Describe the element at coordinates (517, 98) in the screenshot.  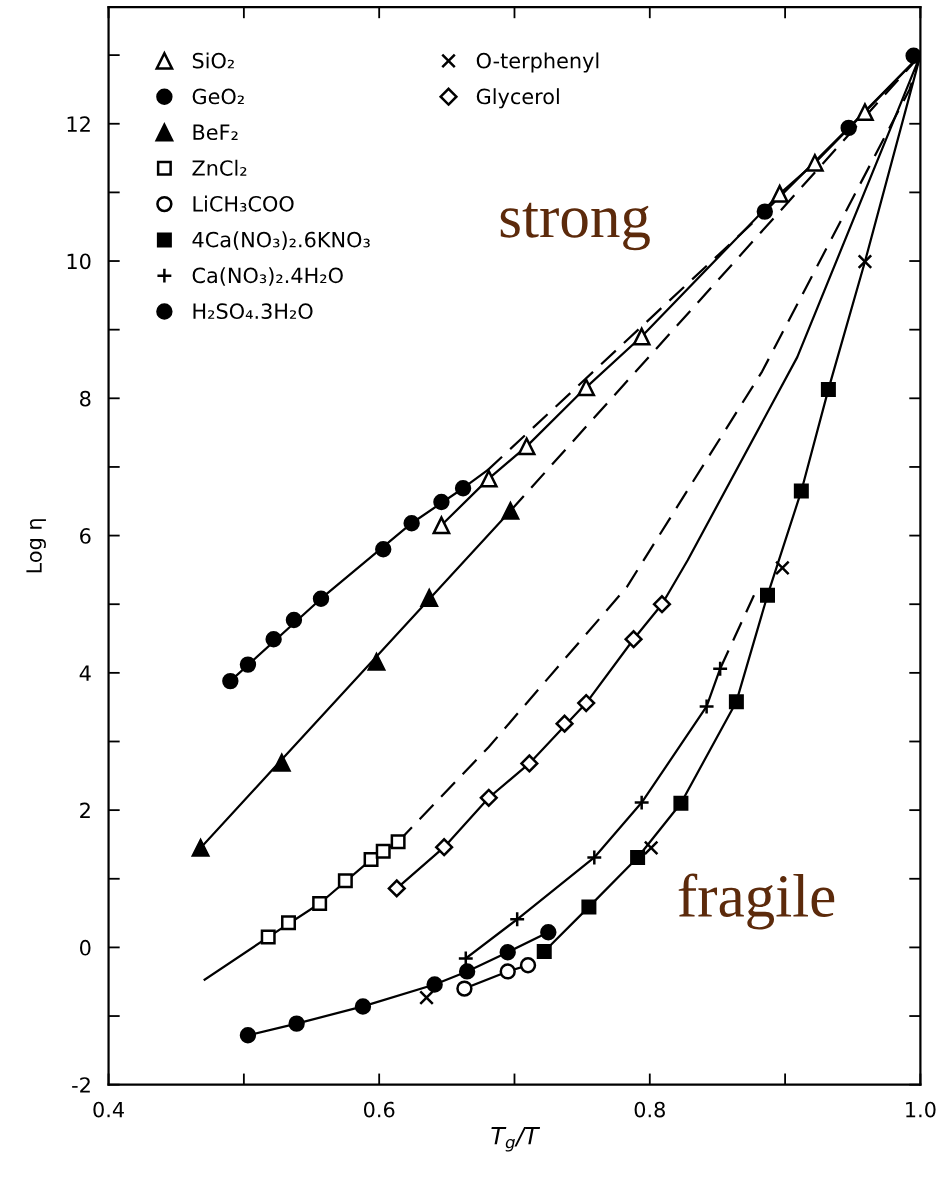
I see `legend-label: Glycerol` at that location.